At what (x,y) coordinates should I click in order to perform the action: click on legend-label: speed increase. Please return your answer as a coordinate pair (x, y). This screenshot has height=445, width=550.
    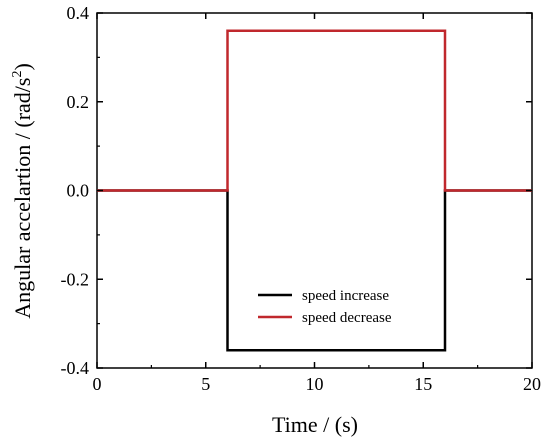
    Looking at the image, I should click on (345, 296).